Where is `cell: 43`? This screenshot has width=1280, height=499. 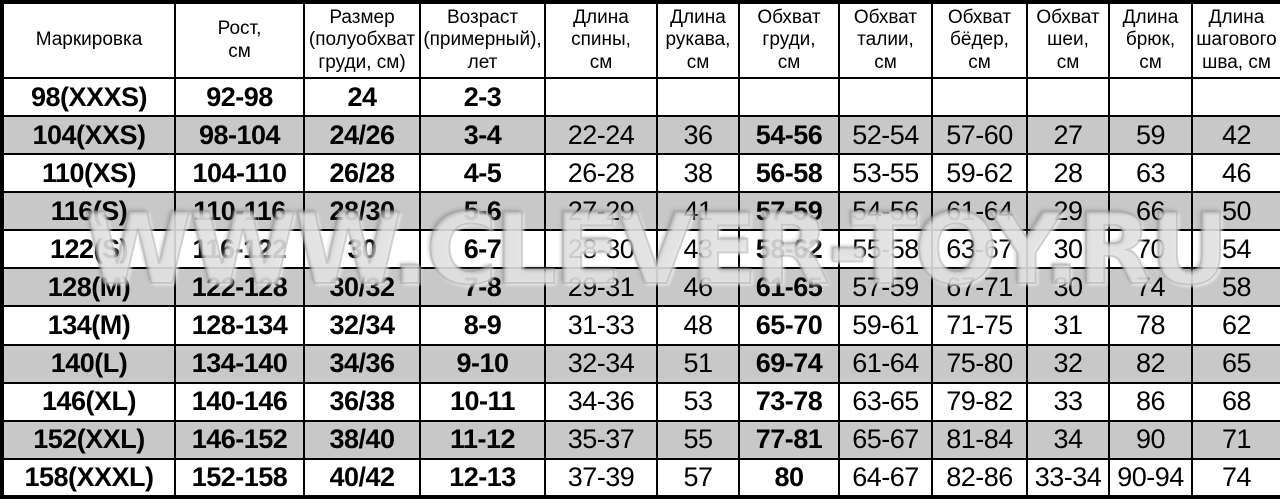 cell: 43 is located at coordinates (698, 249).